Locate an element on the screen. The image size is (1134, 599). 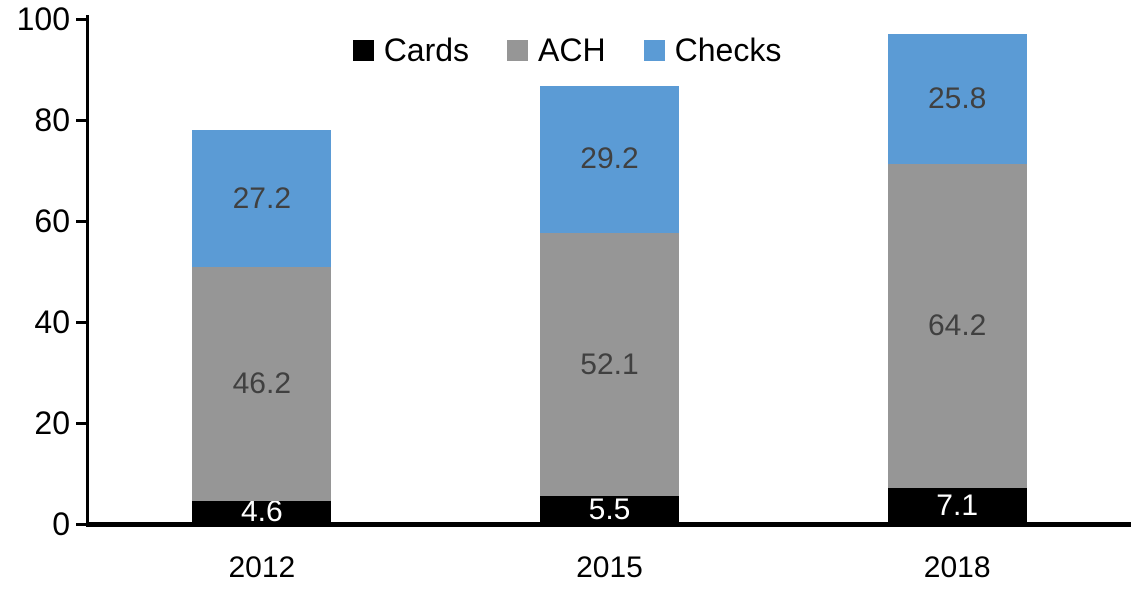
legend: Cards ACH Checks is located at coordinates (567, 50).